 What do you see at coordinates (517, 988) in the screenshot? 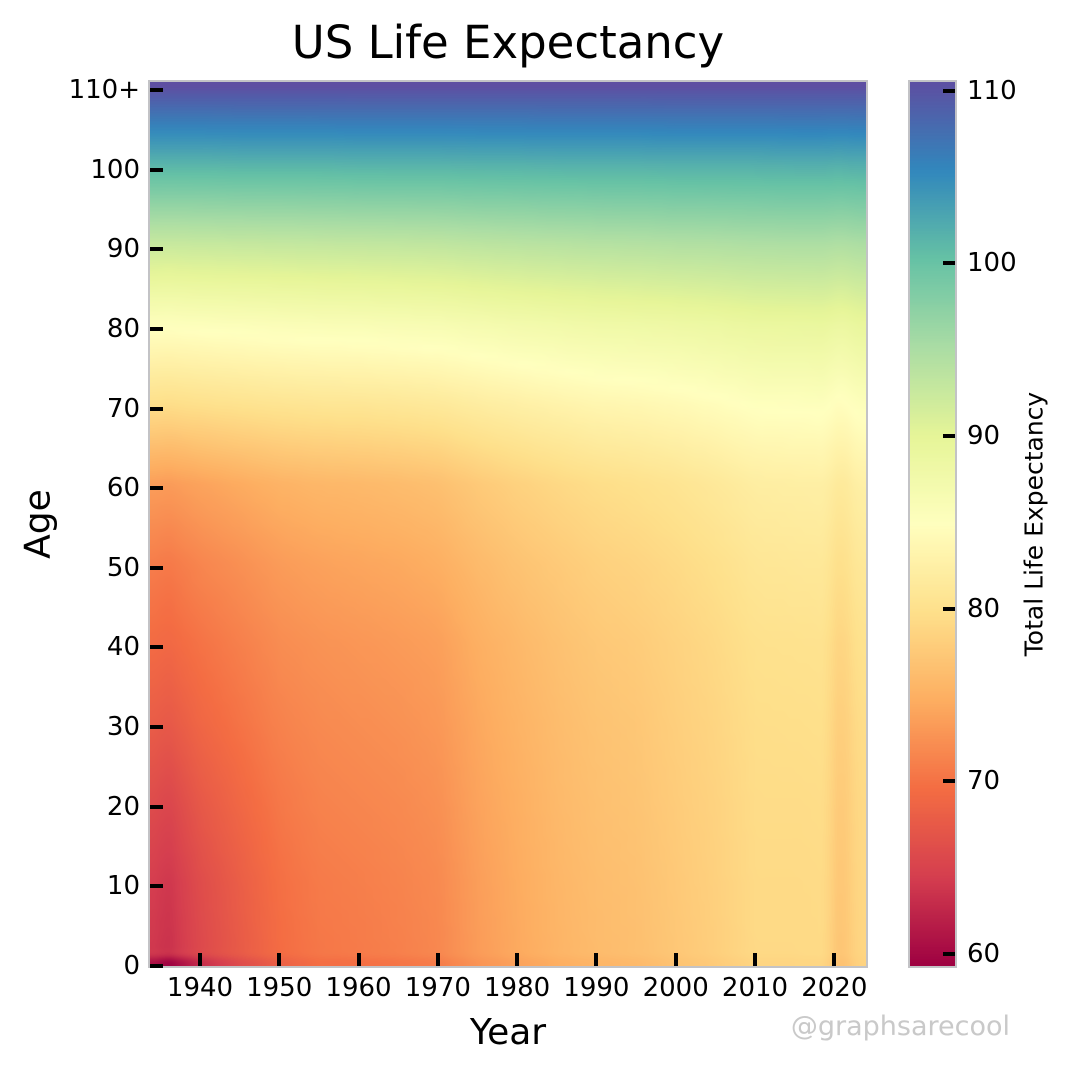
I see `x-tick-label: 1980` at bounding box center [517, 988].